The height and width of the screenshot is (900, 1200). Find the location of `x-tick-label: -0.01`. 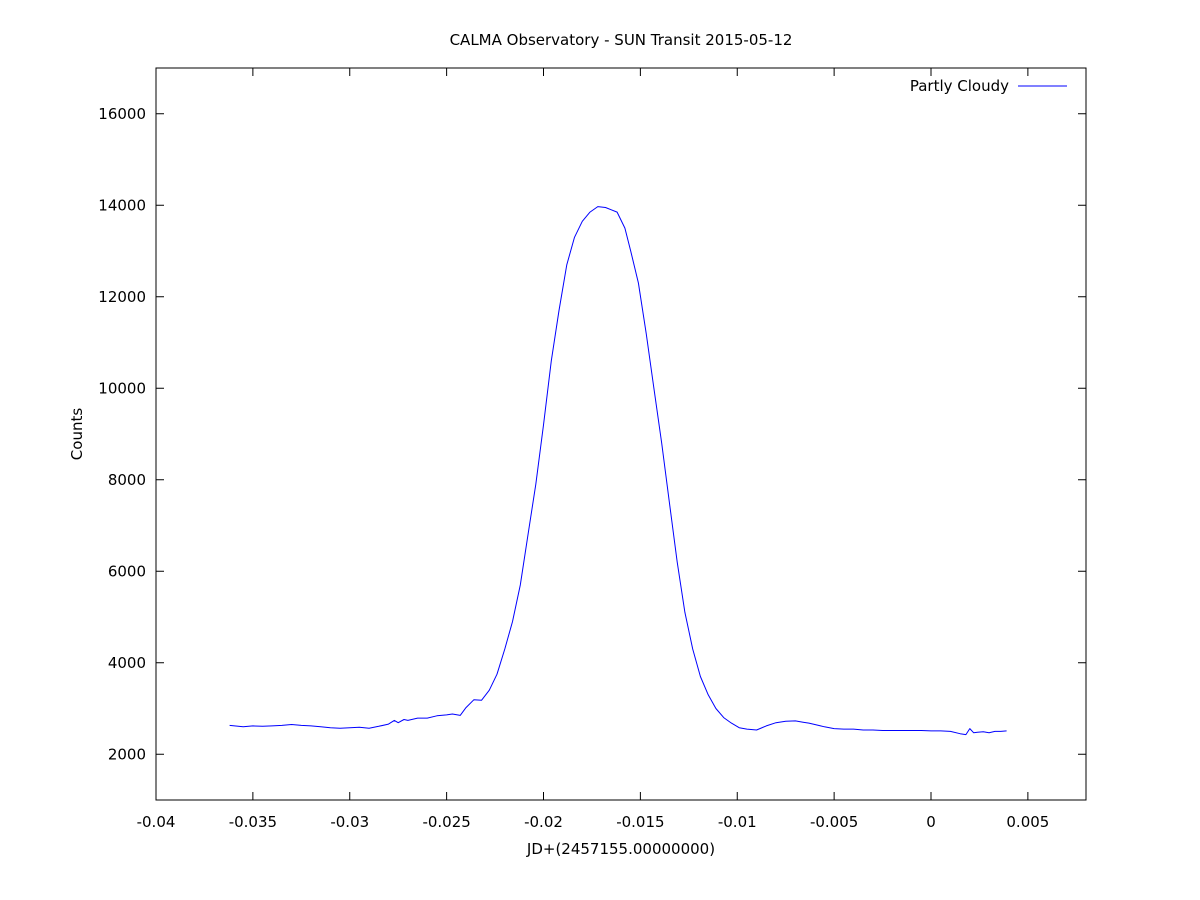

x-tick-label: -0.01 is located at coordinates (737, 822).